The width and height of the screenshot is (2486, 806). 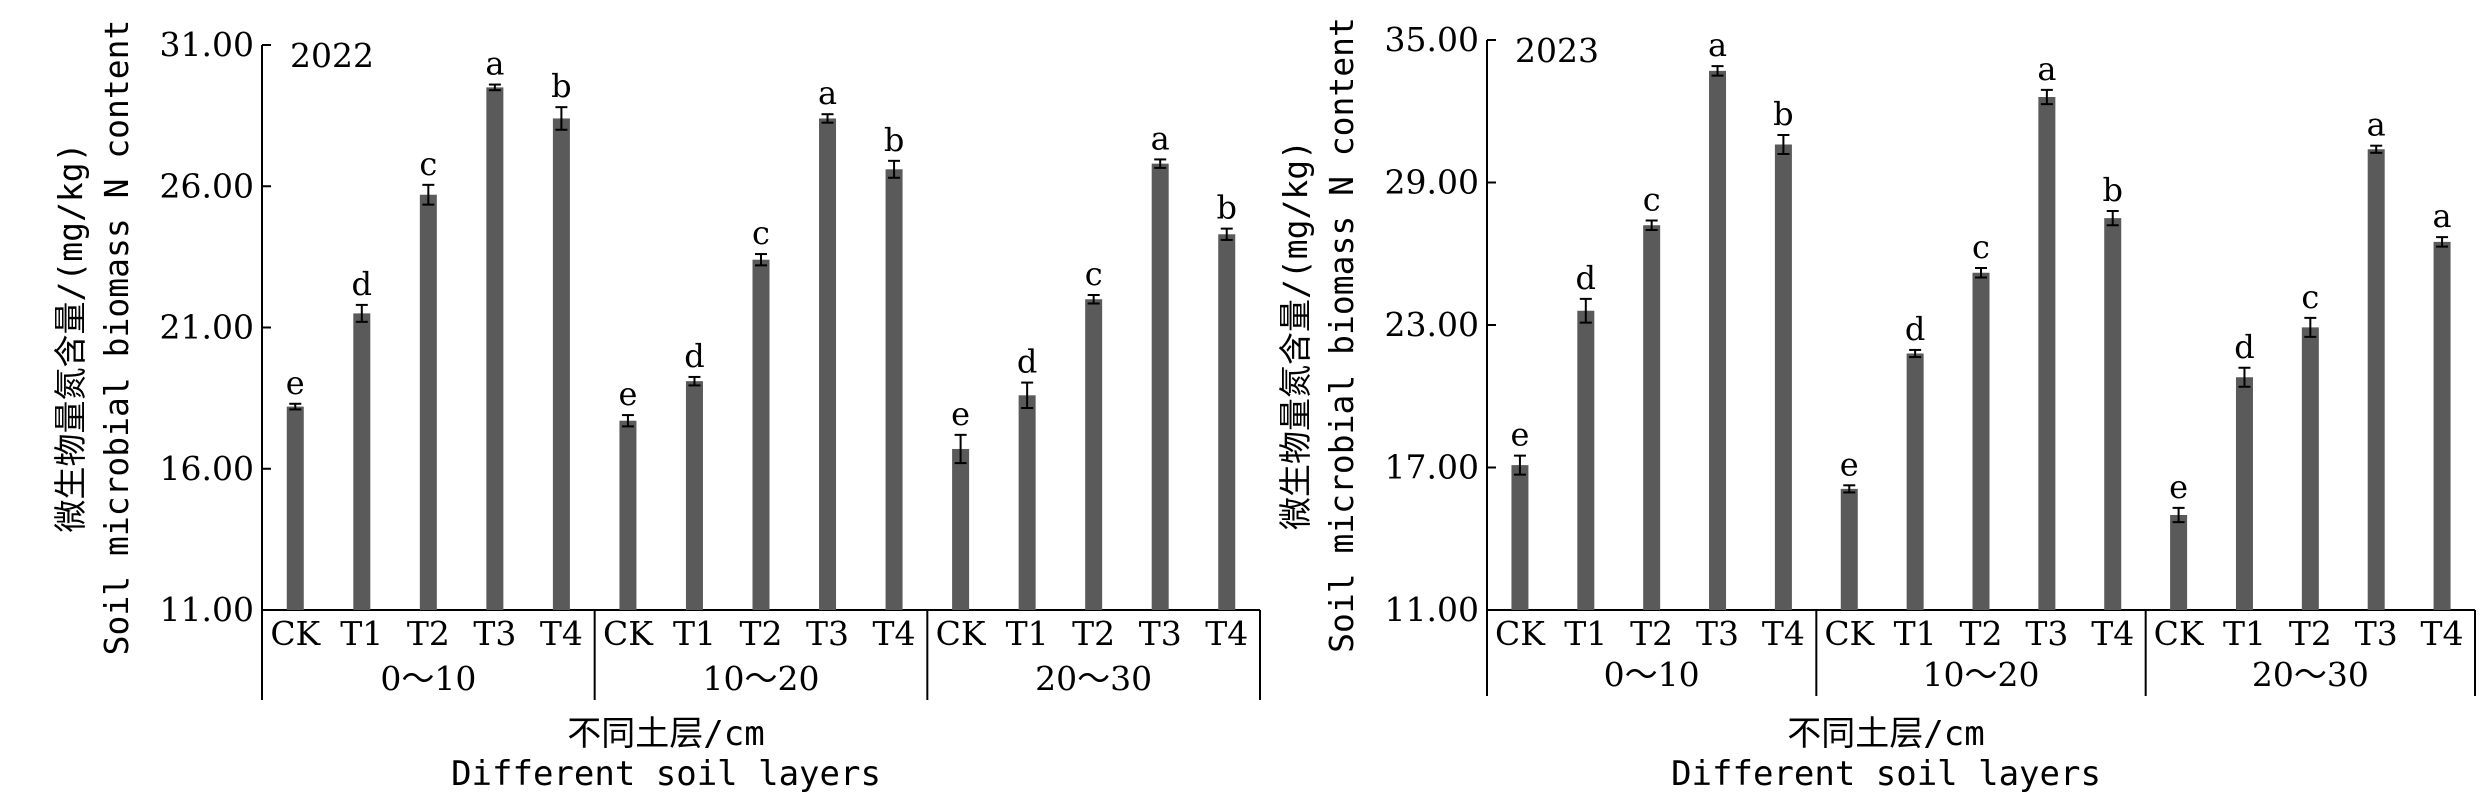 What do you see at coordinates (1432, 182) in the screenshot?
I see `y-tick-label: 29.00` at bounding box center [1432, 182].